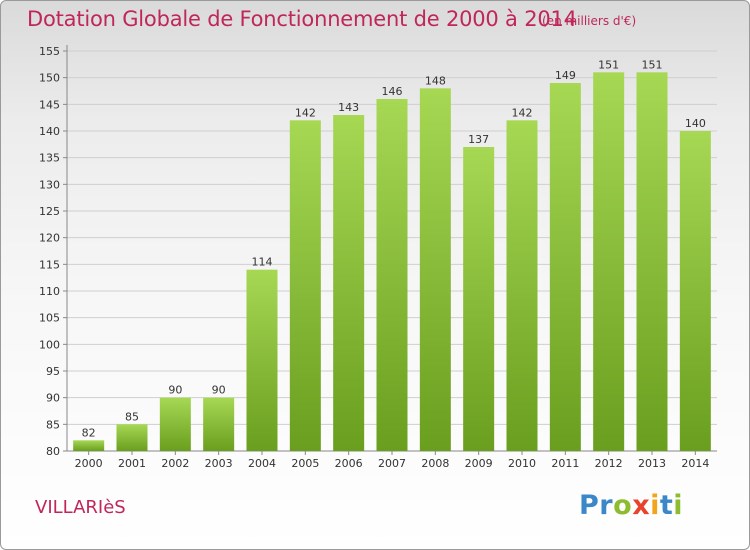 Image resolution: width=750 pixels, height=550 pixels. What do you see at coordinates (349, 463) in the screenshot?
I see `x-tick-label: 2006` at bounding box center [349, 463].